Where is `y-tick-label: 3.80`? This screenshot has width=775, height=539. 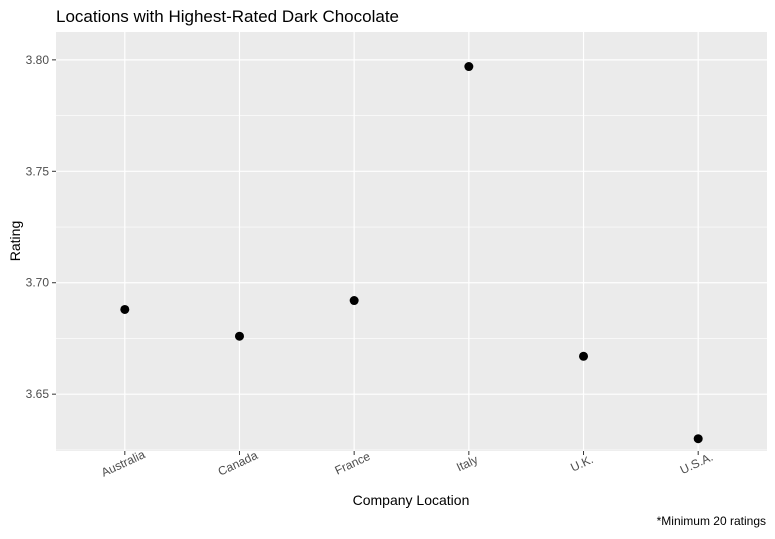 y-tick-label: 3.80 is located at coordinates (38, 60).